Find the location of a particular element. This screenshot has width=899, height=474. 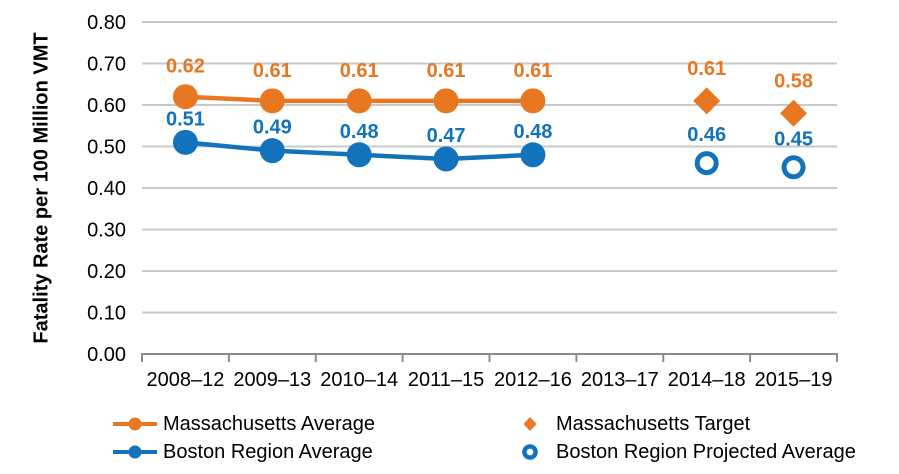

legend-label: Massachusetts Average is located at coordinates (269, 423).